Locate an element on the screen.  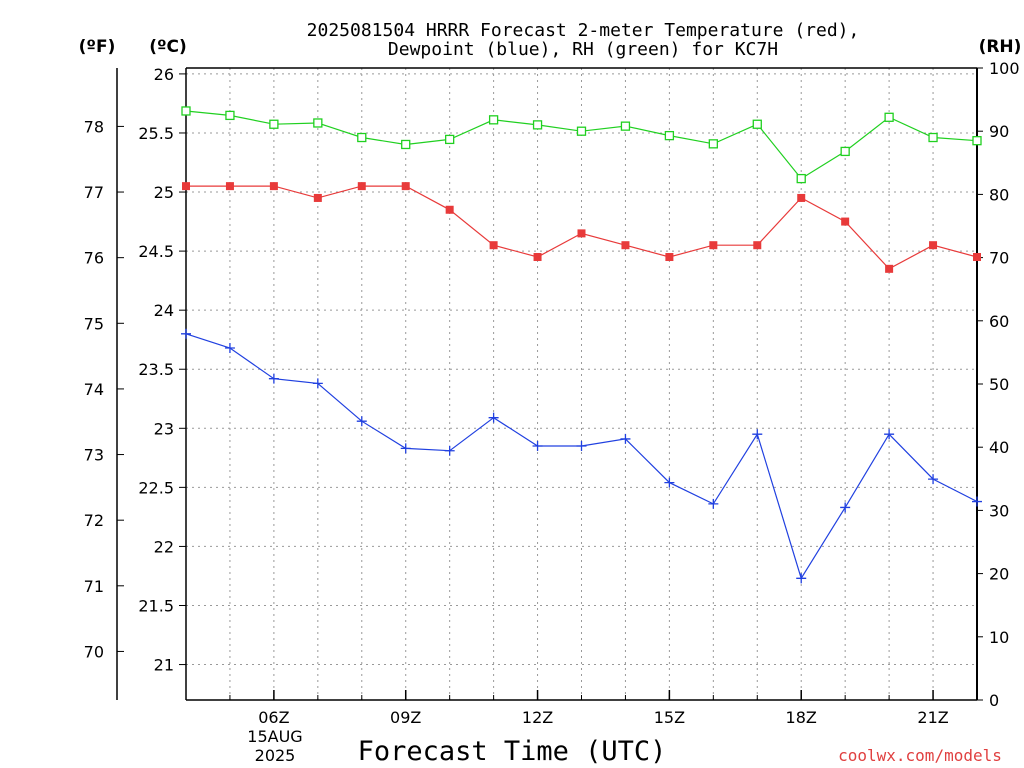
celsius-tick-label: 24 is located at coordinates (164, 310).